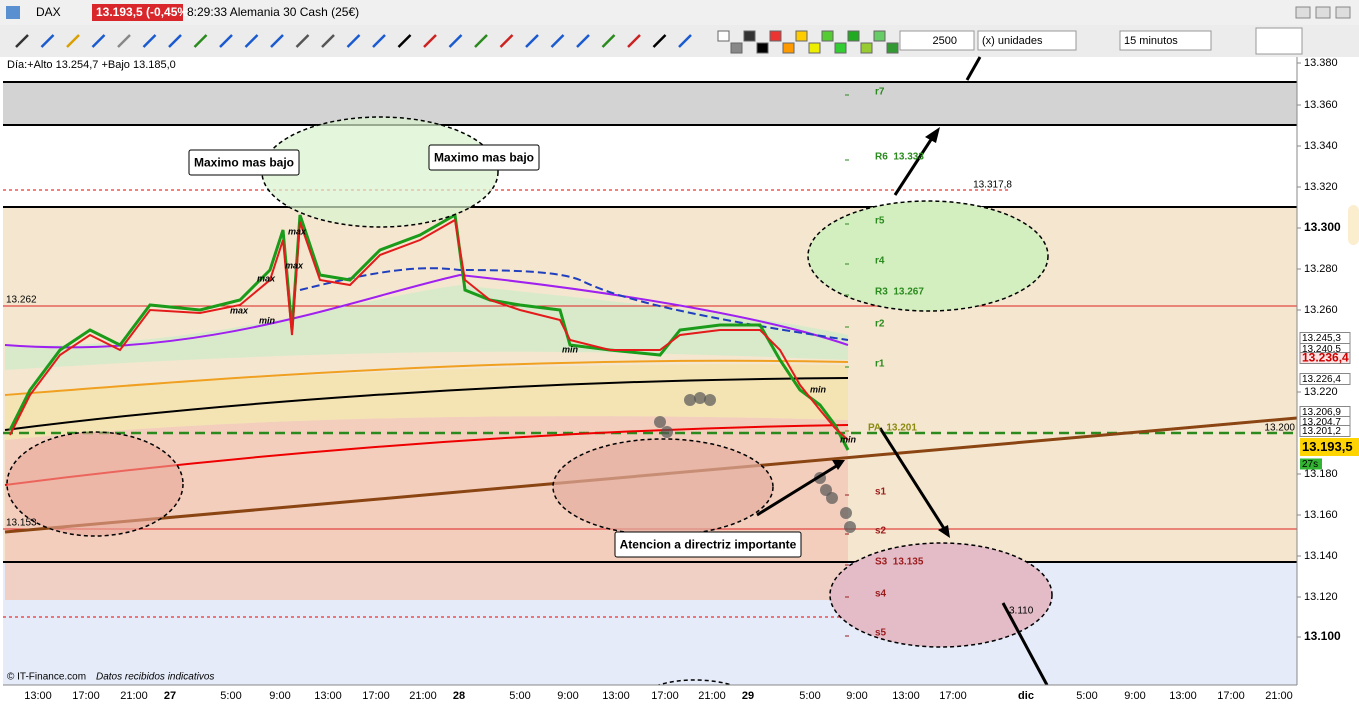  What do you see at coordinates (1321, 338) in the screenshot?
I see `price-box-label: 13.245,3` at bounding box center [1321, 338].